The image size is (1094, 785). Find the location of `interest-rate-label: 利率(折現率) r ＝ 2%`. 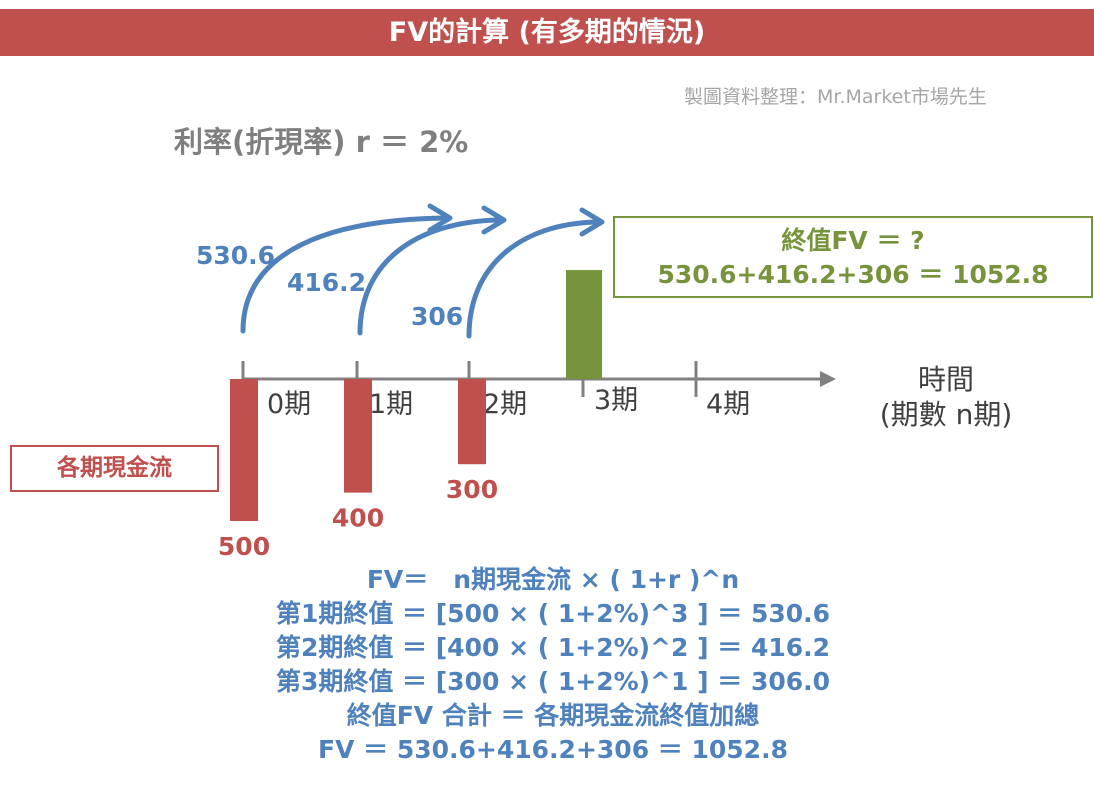

interest-rate-label: 利率(折現率) r ＝ 2% is located at coordinates (321, 142).